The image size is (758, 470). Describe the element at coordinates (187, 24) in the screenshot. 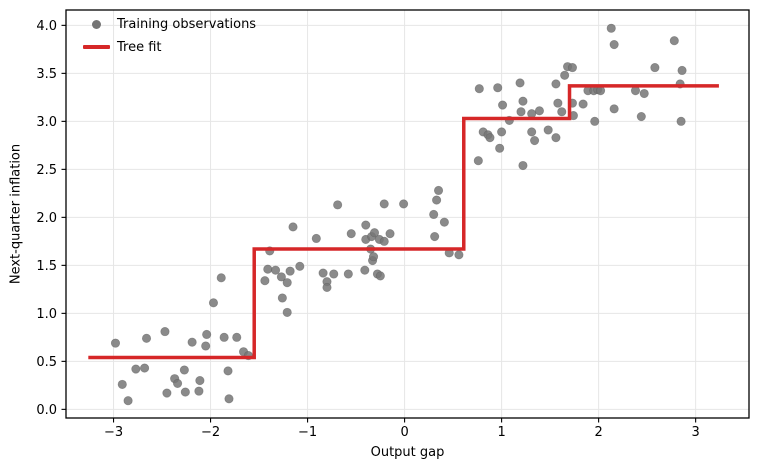

I see `legend-label: Training observations` at that location.